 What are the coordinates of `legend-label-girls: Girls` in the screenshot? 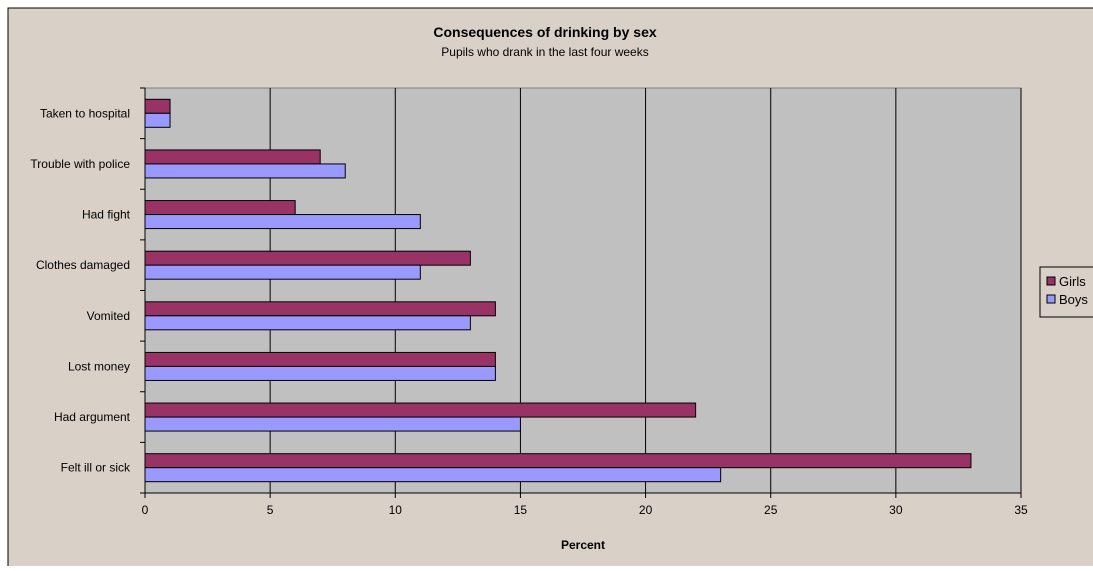 It's located at (1072, 281).